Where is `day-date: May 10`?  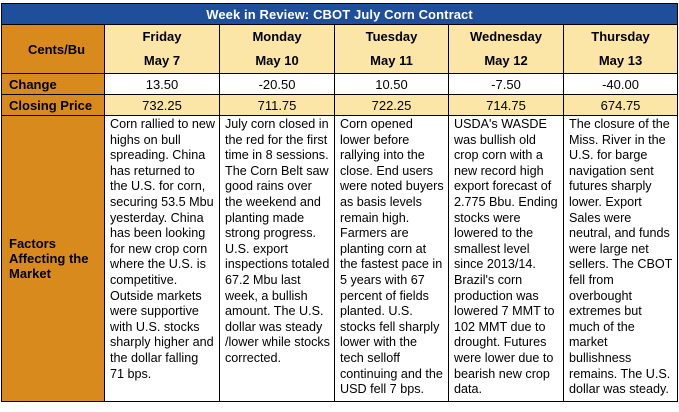
day-date: May 10 is located at coordinates (277, 60).